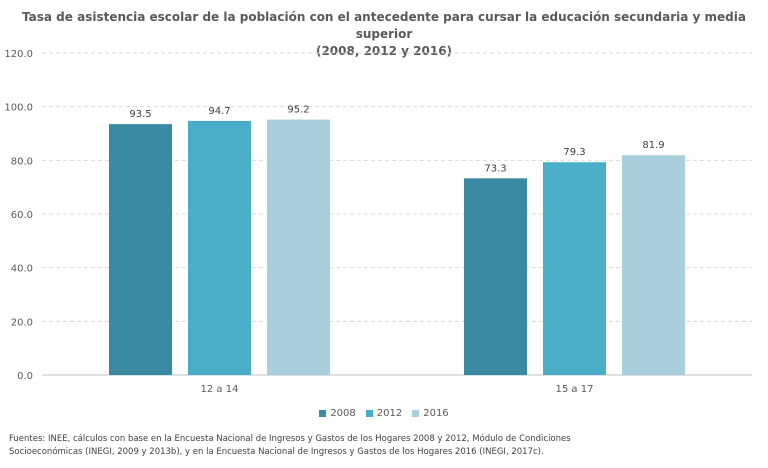 The width and height of the screenshot is (768, 468). Describe the element at coordinates (22, 269) in the screenshot. I see `y-tick-label: 40.0` at that location.